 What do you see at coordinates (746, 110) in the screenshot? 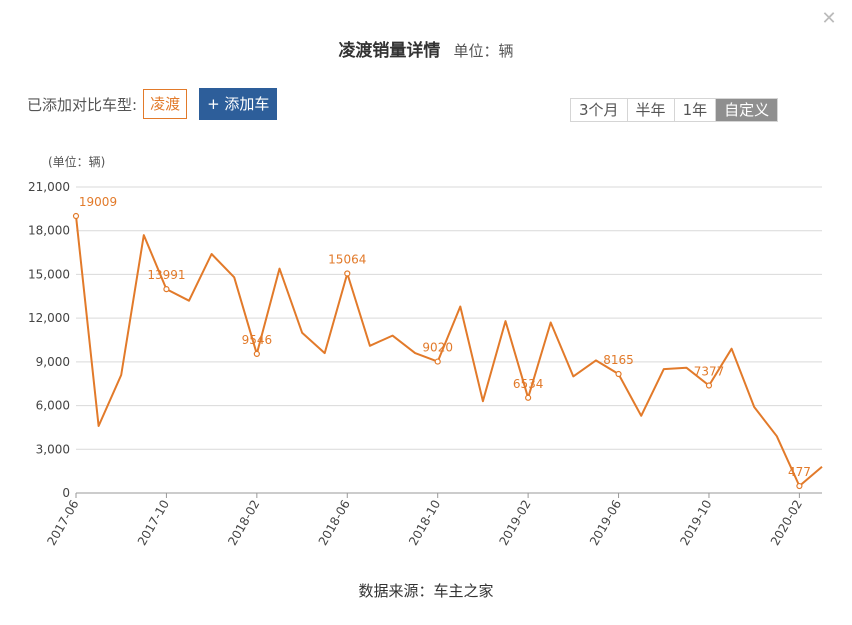
I see `range-custom: 自定义` at bounding box center [746, 110].